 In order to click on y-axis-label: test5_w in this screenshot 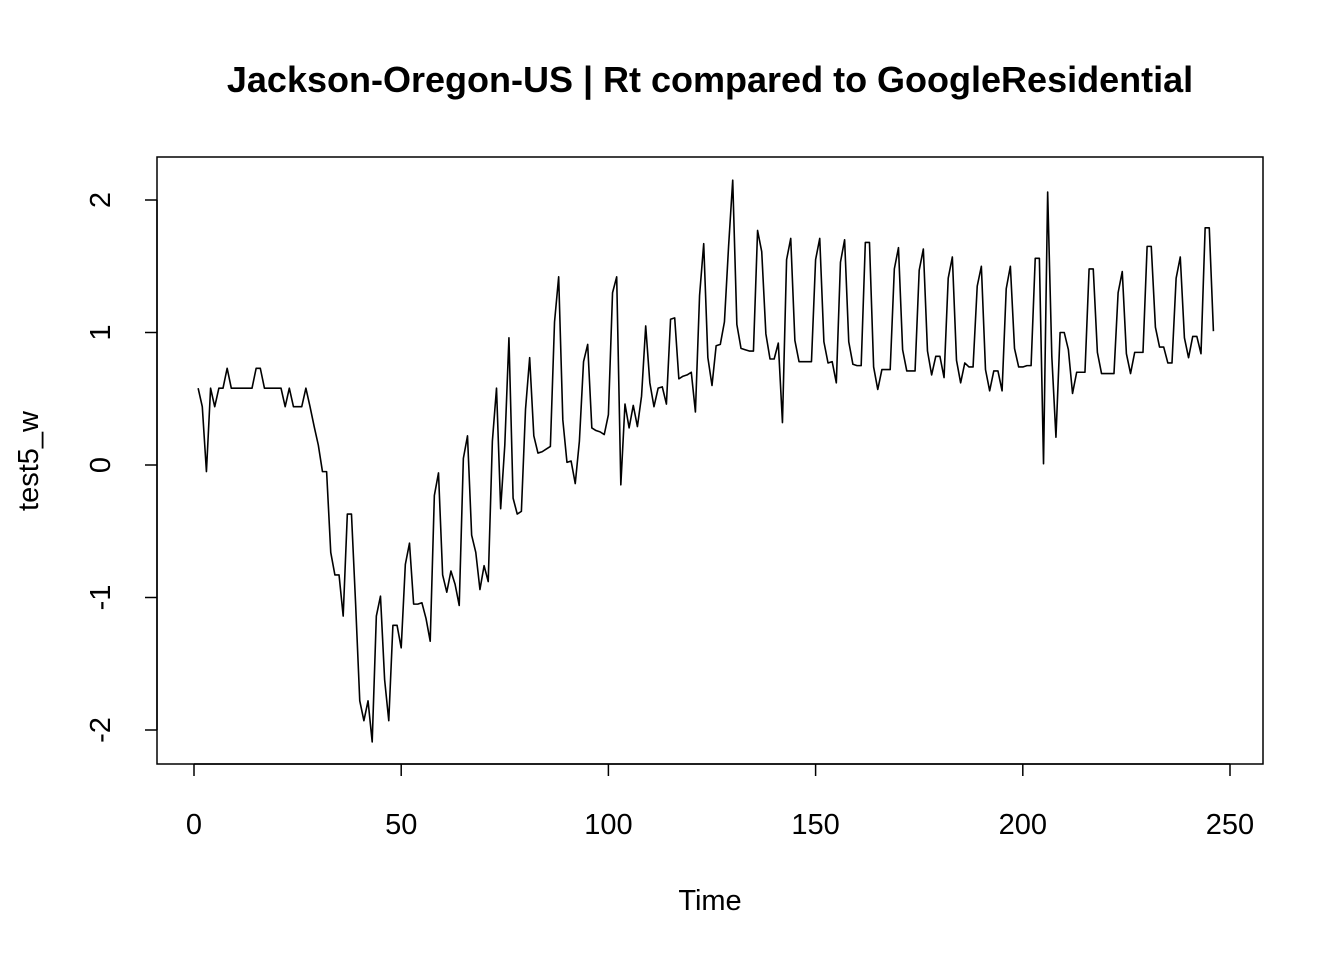, I will do `click(29, 460)`.